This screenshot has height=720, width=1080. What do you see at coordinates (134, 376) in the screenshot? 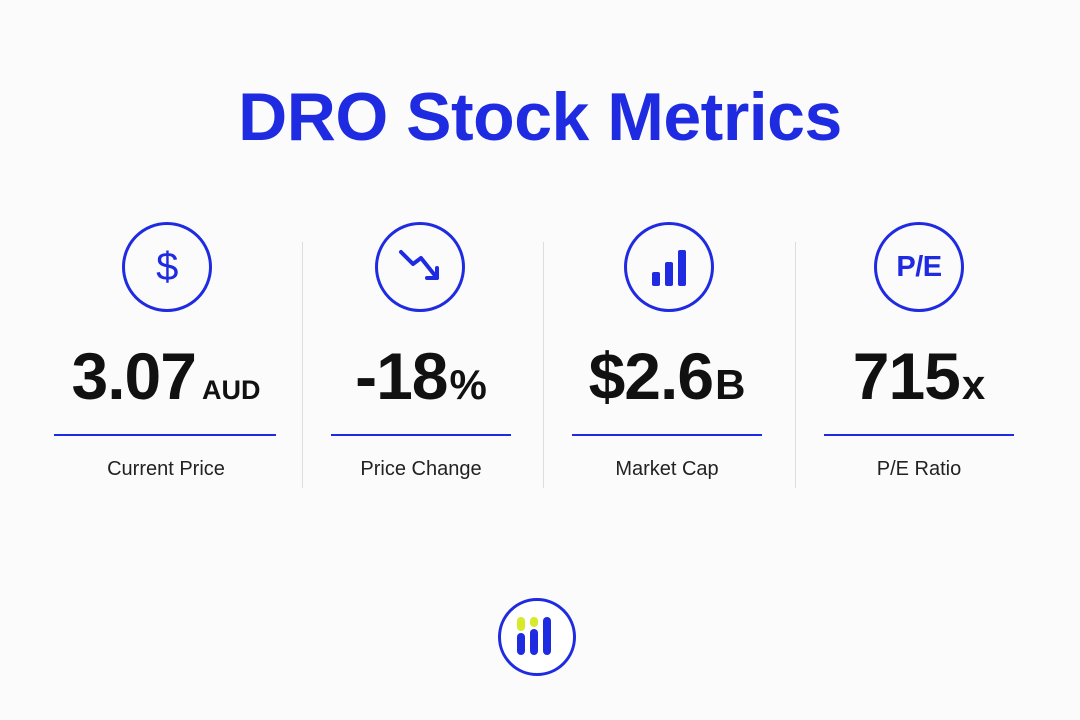
I see `metric-number: 3.07` at bounding box center [134, 376].